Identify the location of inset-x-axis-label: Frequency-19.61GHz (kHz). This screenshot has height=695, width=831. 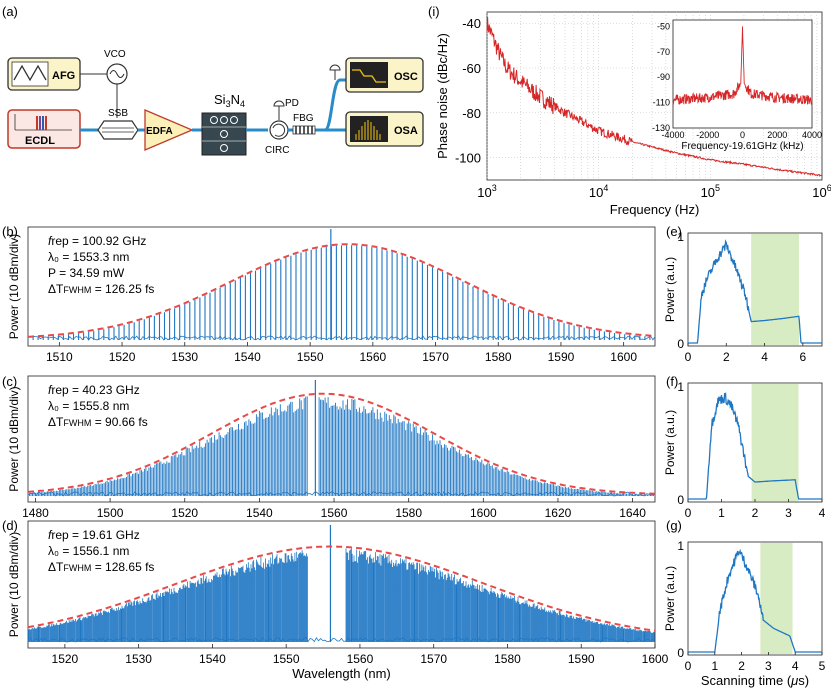
(742, 146).